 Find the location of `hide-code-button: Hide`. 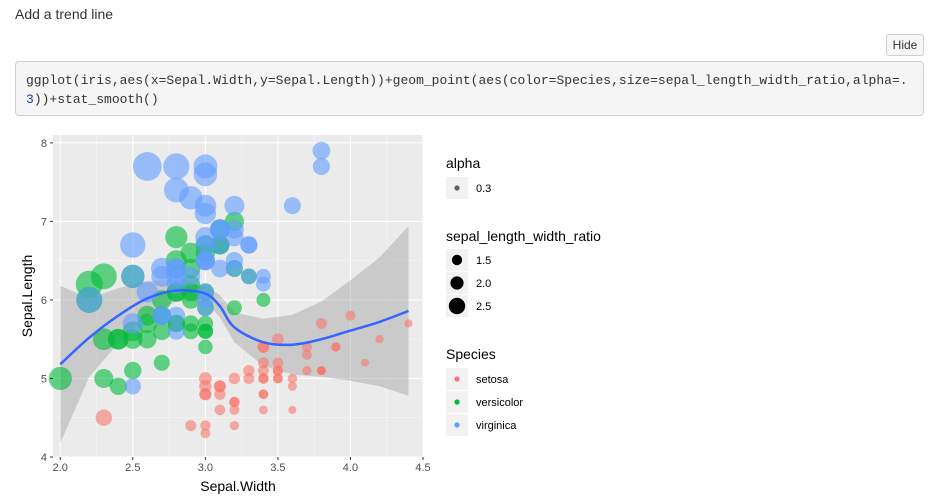

hide-code-button: Hide is located at coordinates (905, 45).